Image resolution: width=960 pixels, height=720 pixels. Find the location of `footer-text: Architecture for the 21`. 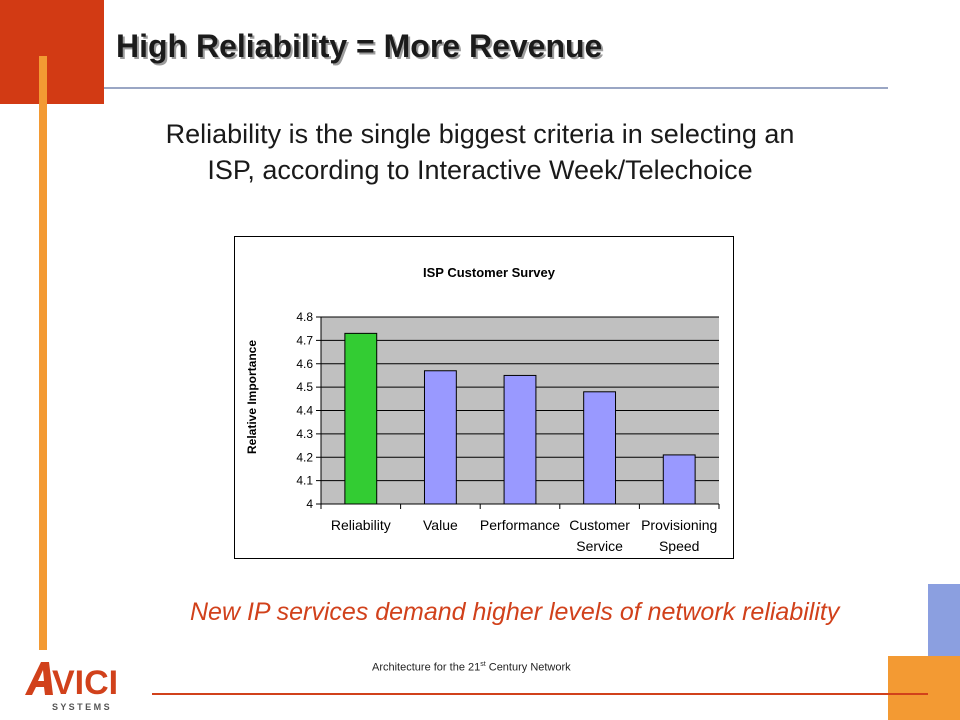

footer-text: Architecture for the 21 is located at coordinates (426, 667).